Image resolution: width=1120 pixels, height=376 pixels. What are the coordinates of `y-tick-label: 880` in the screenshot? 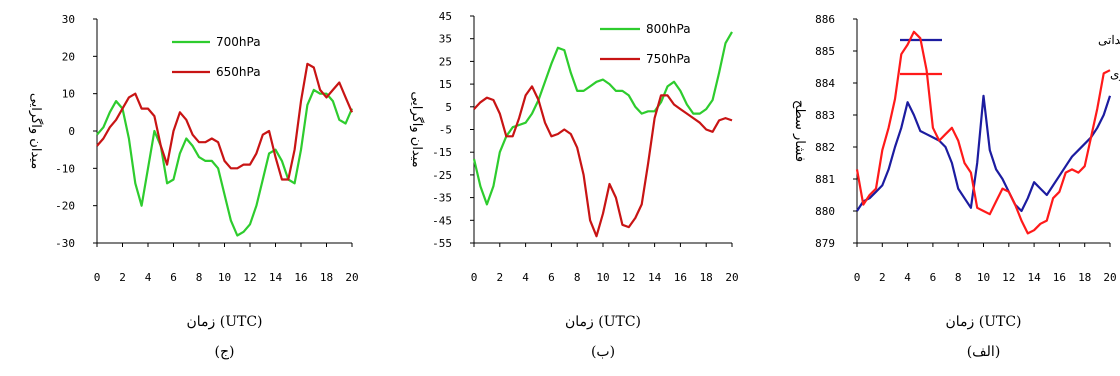 It's located at (825, 211).